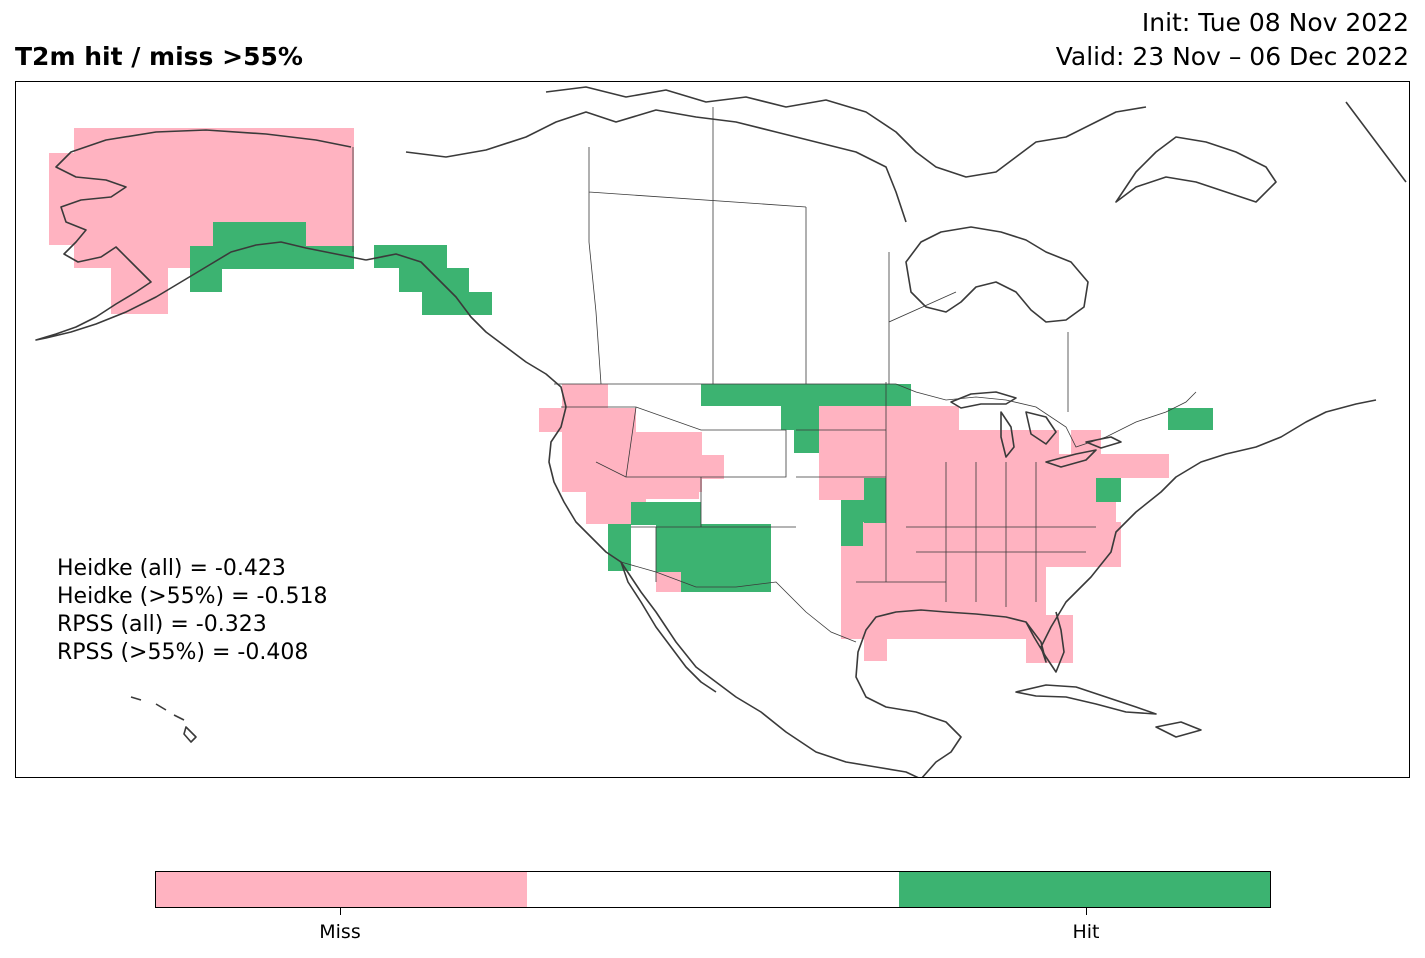  I want to click on heidke-55: Heidke (>55%) = -0.518, so click(192, 596).